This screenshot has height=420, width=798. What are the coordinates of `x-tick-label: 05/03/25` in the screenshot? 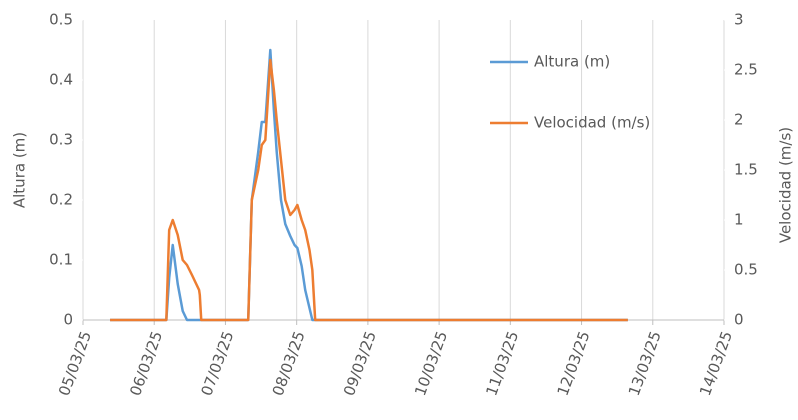 It's located at (75, 363).